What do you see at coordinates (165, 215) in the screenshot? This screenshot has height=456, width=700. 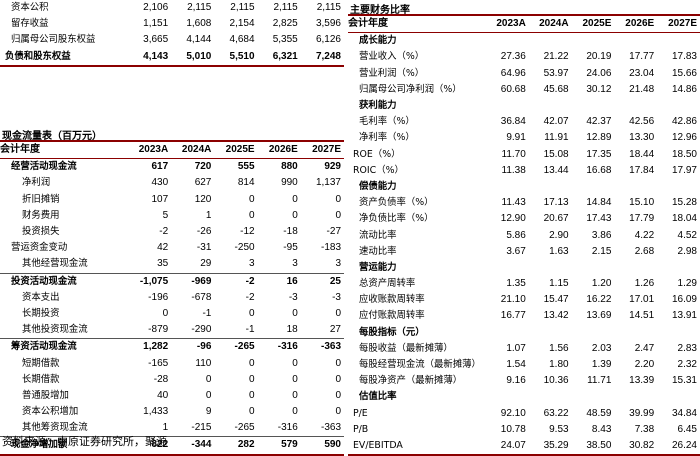 I see `cell-value: 5` at bounding box center [165, 215].